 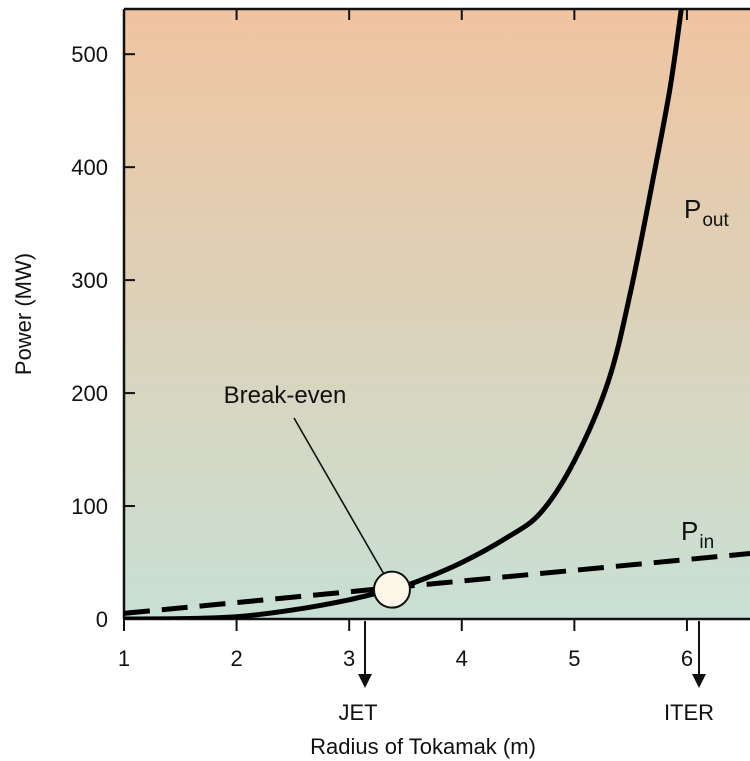 What do you see at coordinates (699, 681) in the screenshot?
I see `arrow-iter-head` at bounding box center [699, 681].